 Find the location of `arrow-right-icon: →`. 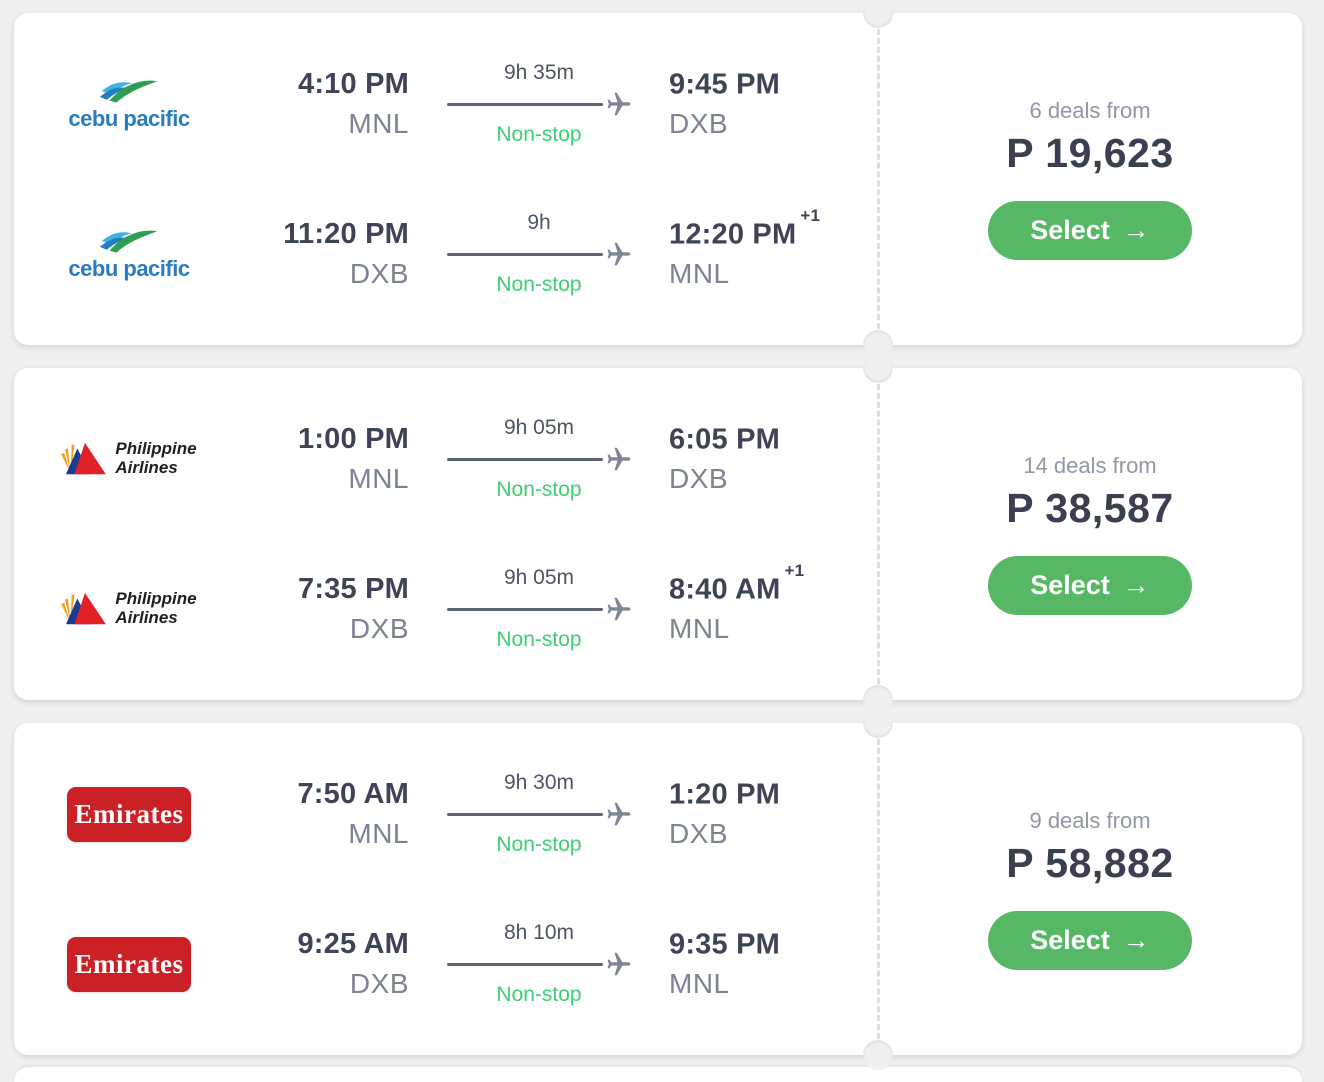

arrow-right-icon: → is located at coordinates (1136, 230).